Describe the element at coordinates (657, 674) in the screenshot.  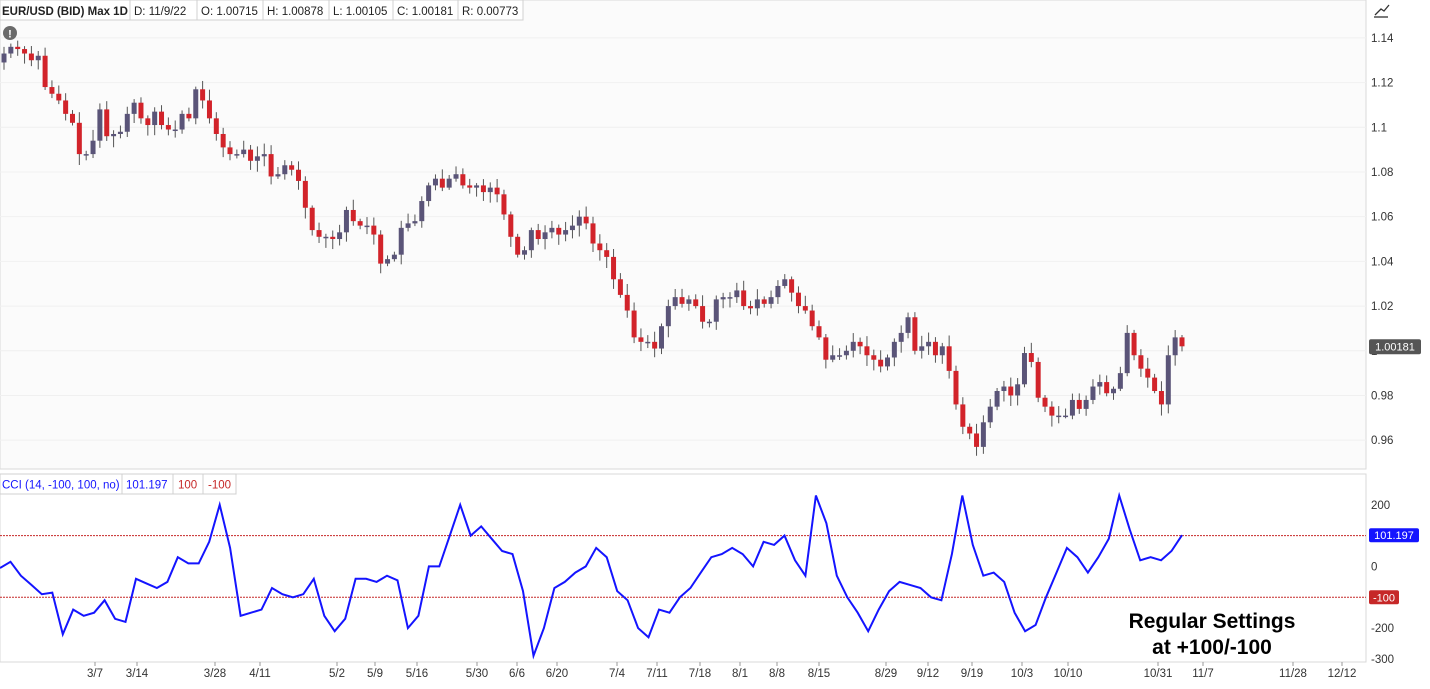
I see `time-tick-label: 7/11` at that location.